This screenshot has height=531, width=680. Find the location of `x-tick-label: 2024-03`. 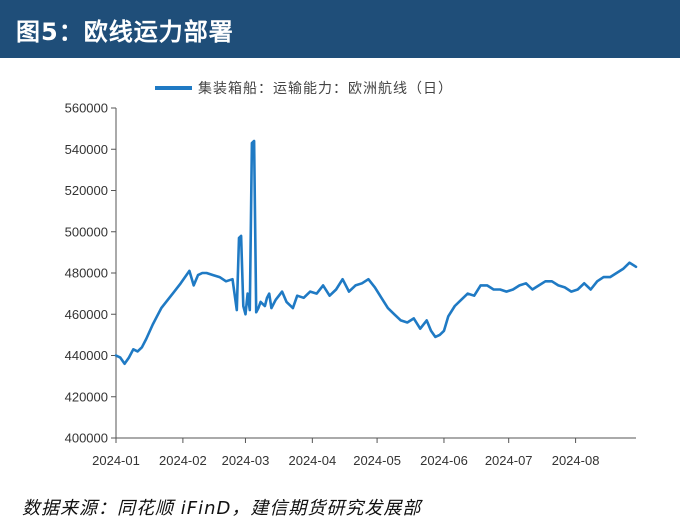

x-tick-label: 2024-03 is located at coordinates (246, 460).